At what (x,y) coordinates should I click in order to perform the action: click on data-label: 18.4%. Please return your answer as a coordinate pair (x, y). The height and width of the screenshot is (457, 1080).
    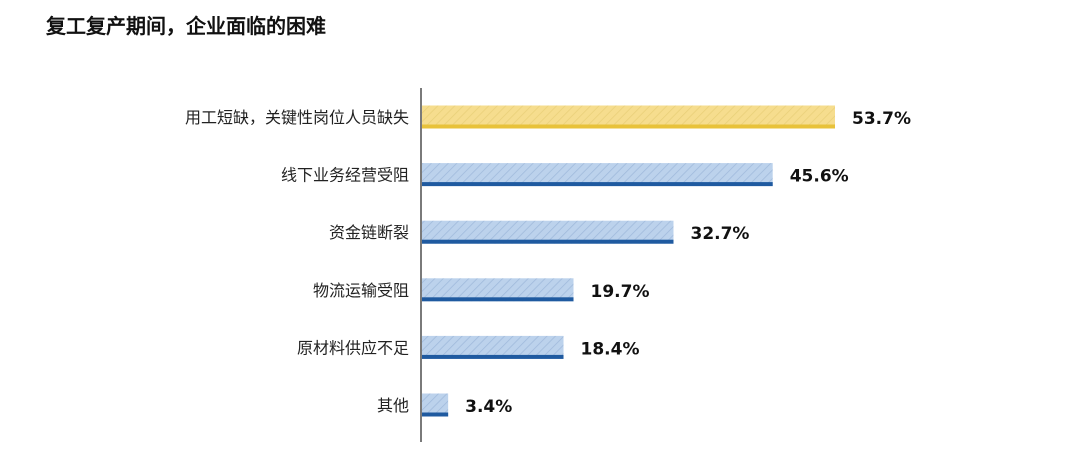
    Looking at the image, I should click on (610, 349).